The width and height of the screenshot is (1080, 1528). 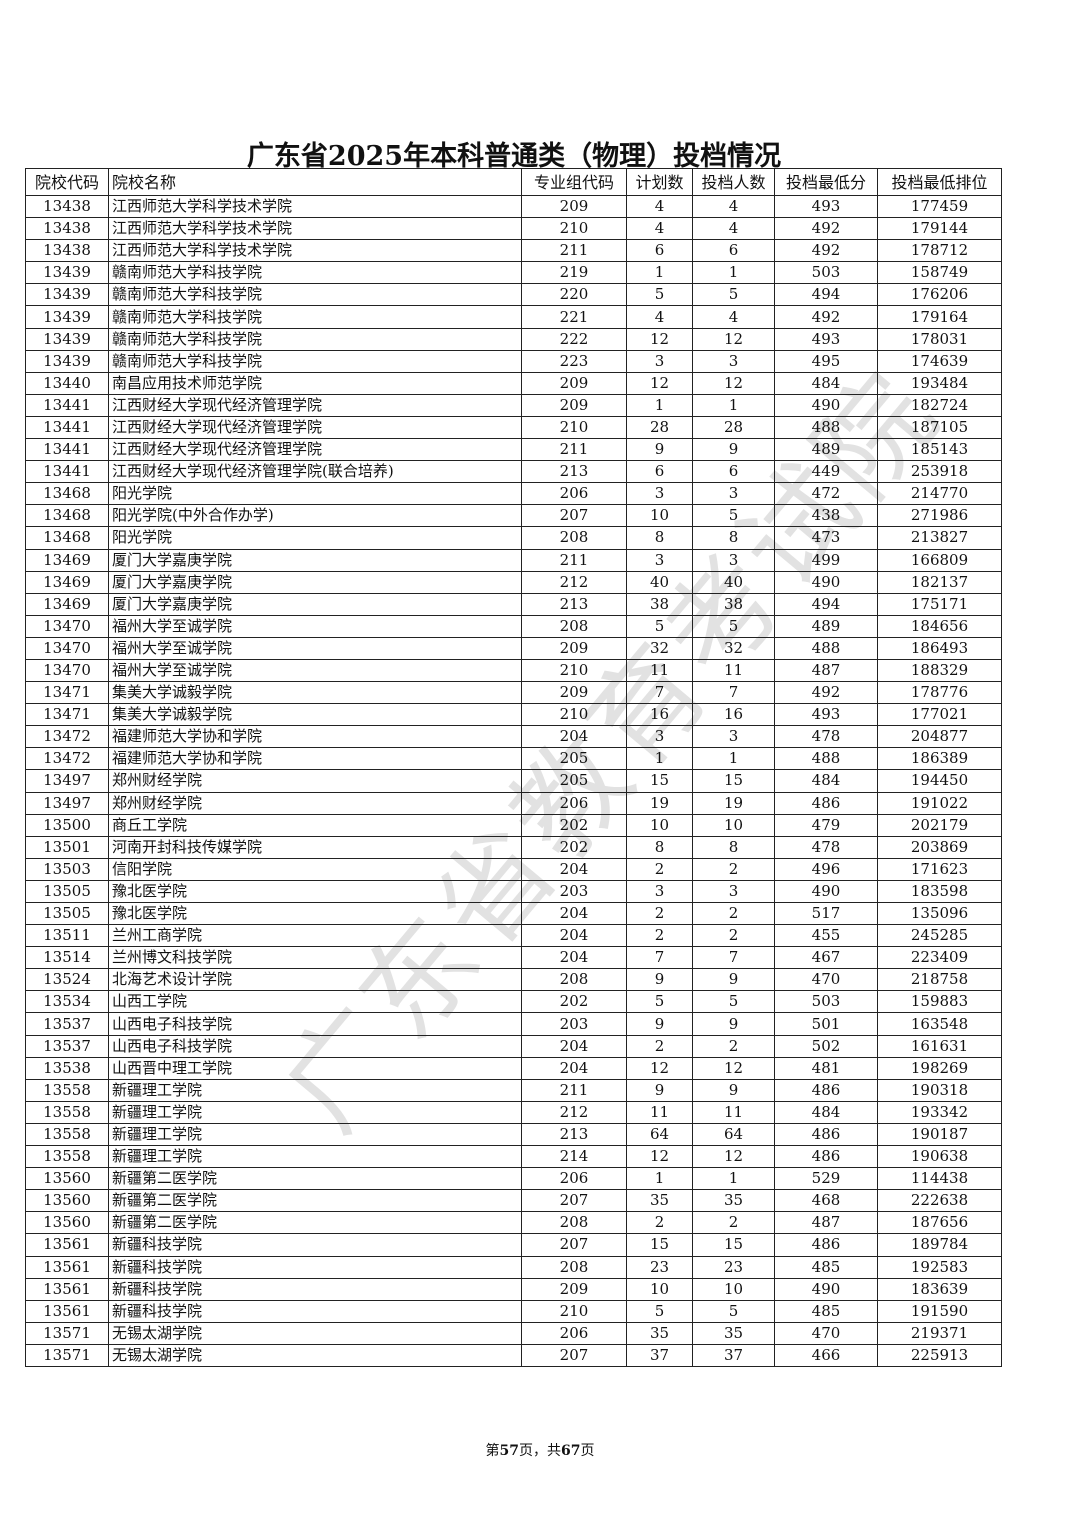 I want to click on cell-min-score: 438, so click(x=826, y=516).